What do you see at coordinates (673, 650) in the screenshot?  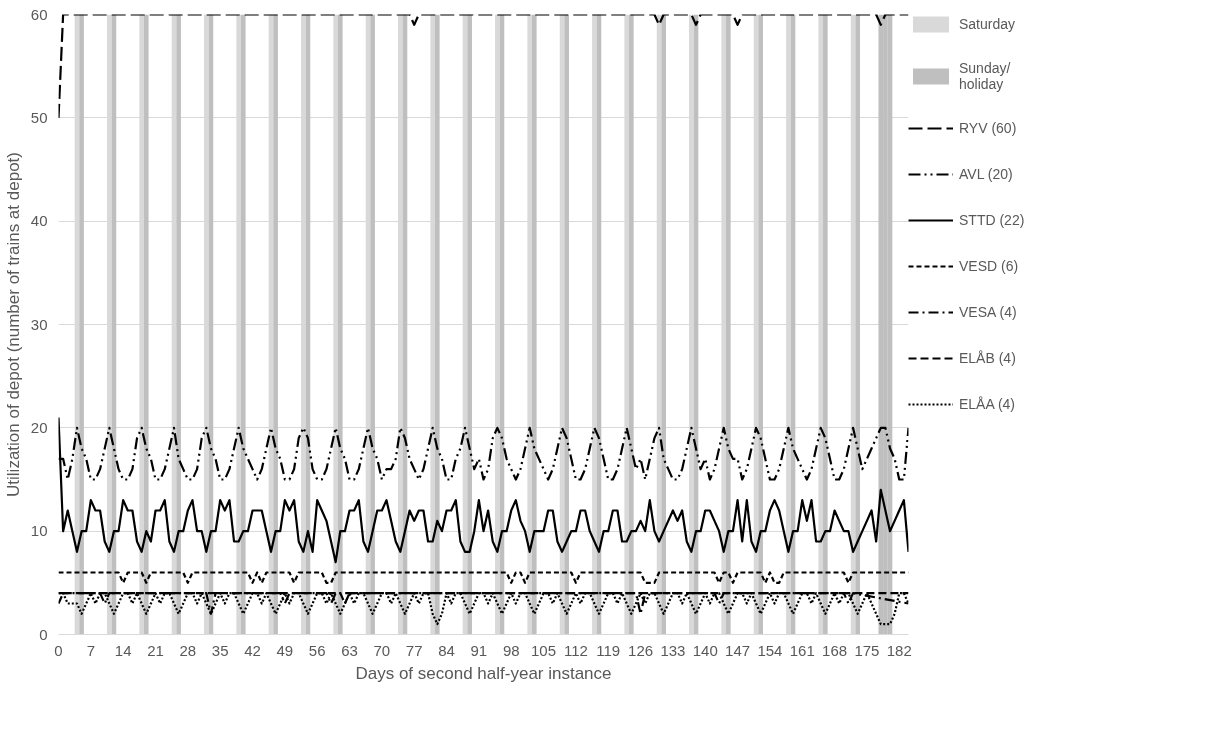 I see `x-tick-label: 133` at bounding box center [673, 650].